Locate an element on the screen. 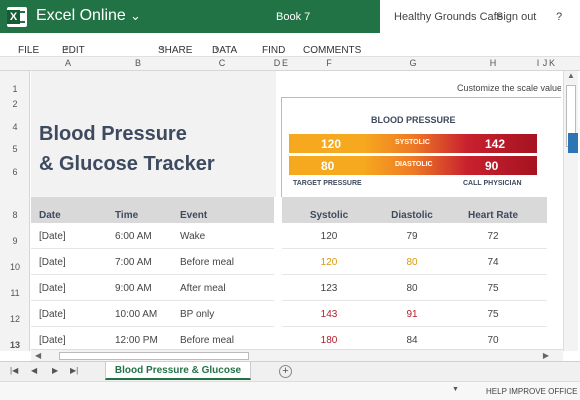  header-systolic: Systolic is located at coordinates (329, 215).